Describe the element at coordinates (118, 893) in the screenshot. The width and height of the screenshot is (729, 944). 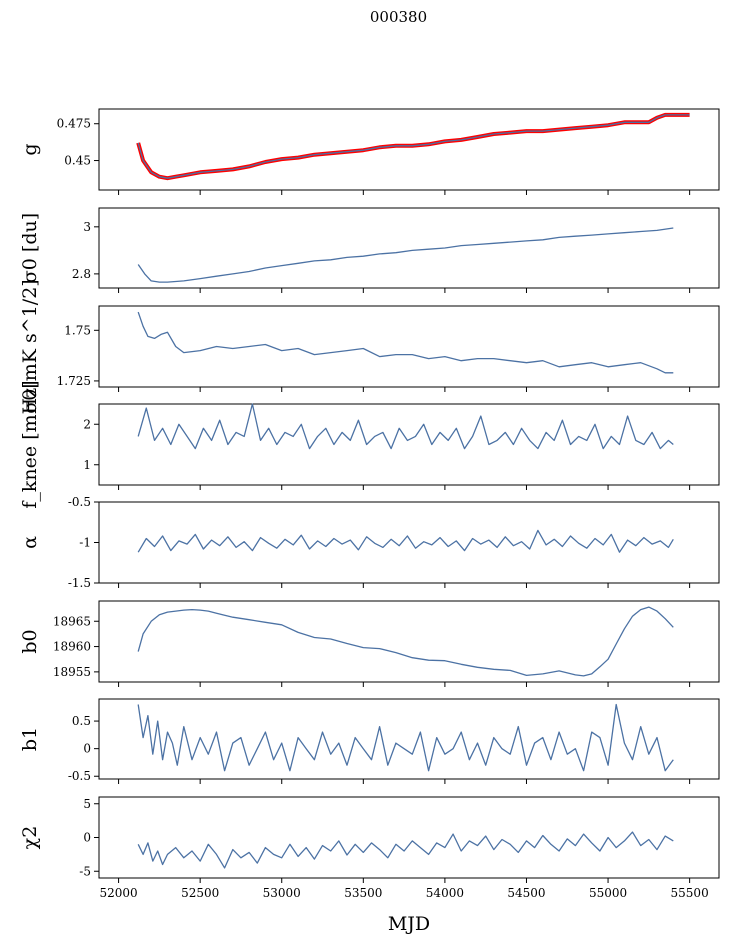
I see `xtick-label: 52000` at that location.